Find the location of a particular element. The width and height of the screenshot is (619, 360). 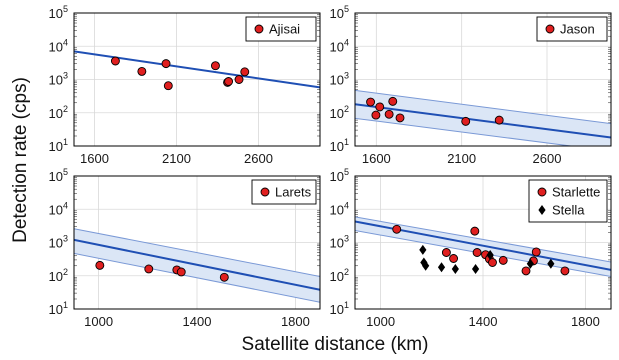

legend: Larets is located at coordinates (284, 192).